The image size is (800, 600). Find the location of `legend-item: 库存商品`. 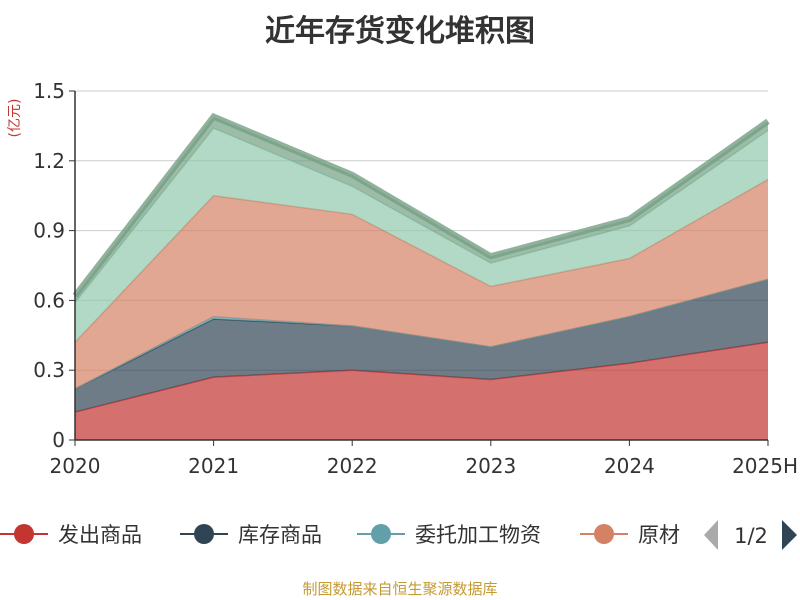

legend-item: 库存商品 is located at coordinates (251, 535).